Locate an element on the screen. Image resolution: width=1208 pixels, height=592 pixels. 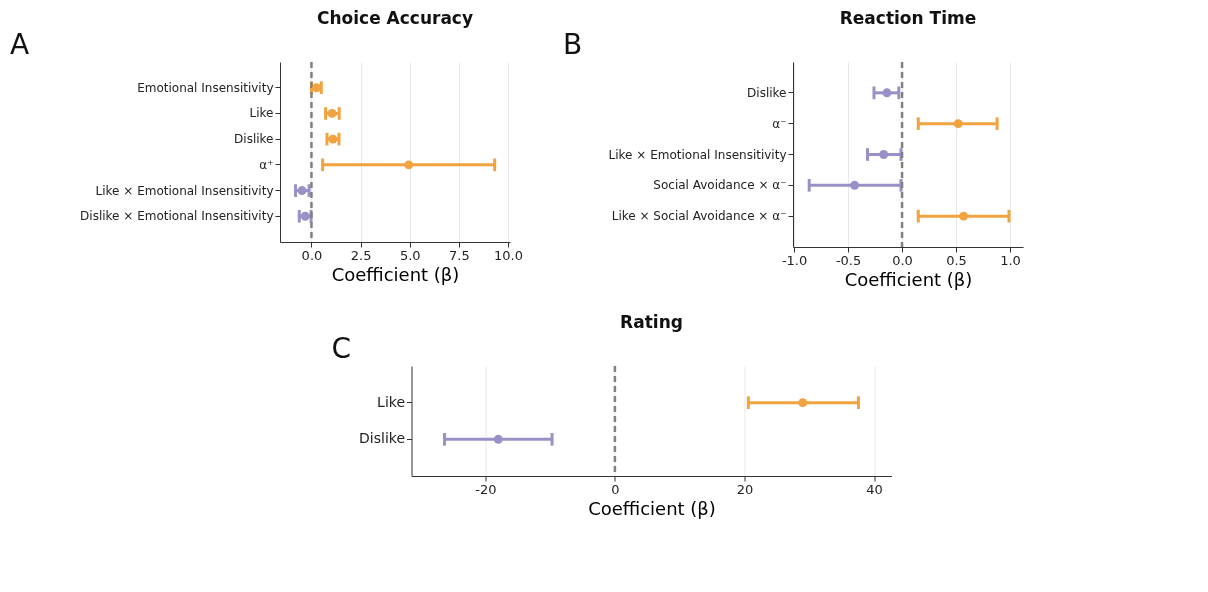
x-tick-label: -0.5 is located at coordinates (848, 260).